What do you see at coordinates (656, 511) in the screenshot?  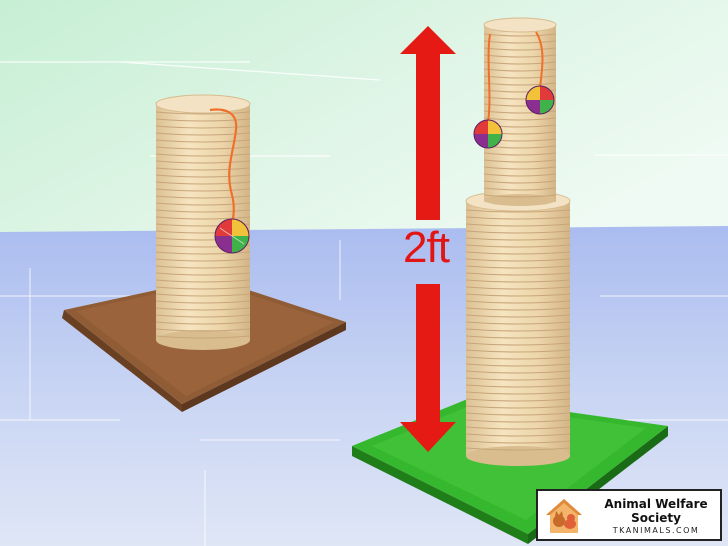 I see `logo-name: Animal Welfare Society` at bounding box center [656, 511].